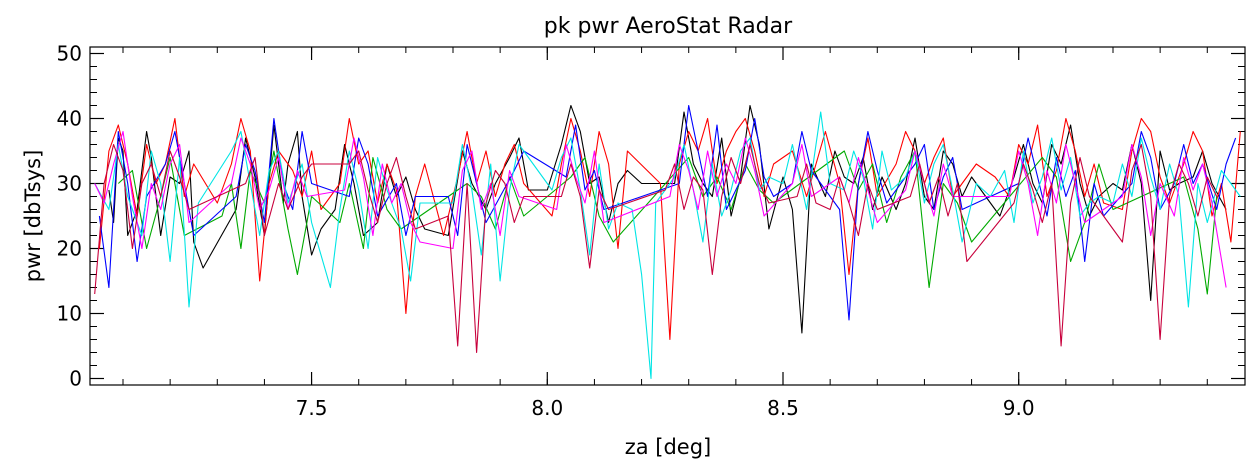 The width and height of the screenshot is (1253, 463). Describe the element at coordinates (547, 408) in the screenshot. I see `x-tick-label: 8.0` at that location.